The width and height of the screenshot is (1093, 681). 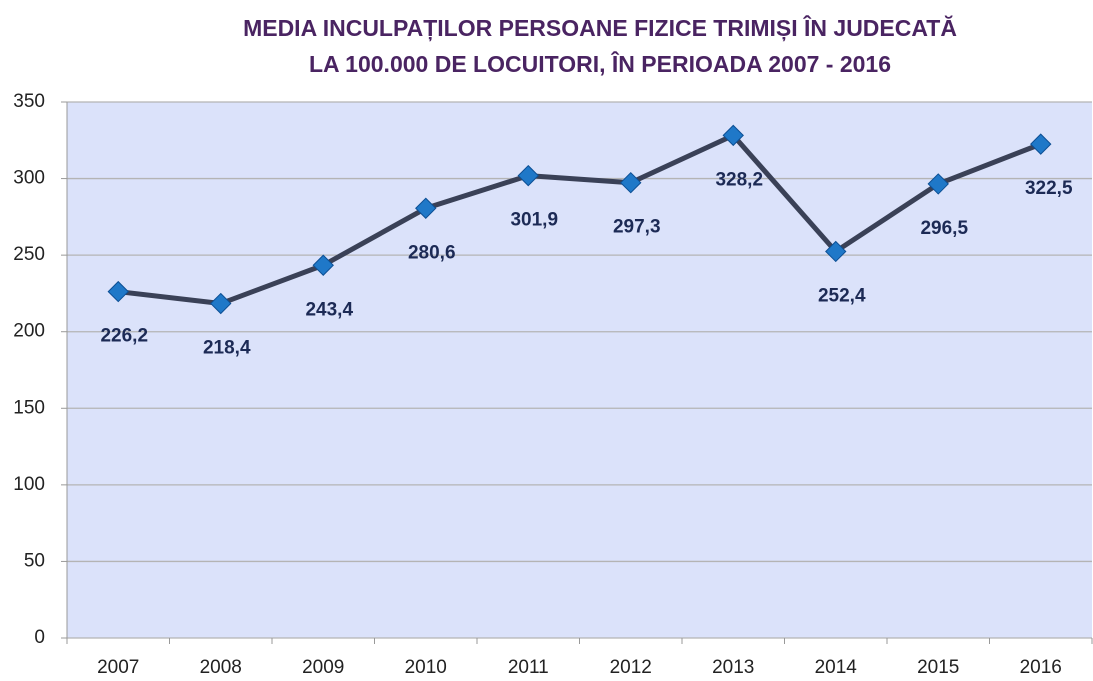 I want to click on data-label: 297,3, so click(x=637, y=227).